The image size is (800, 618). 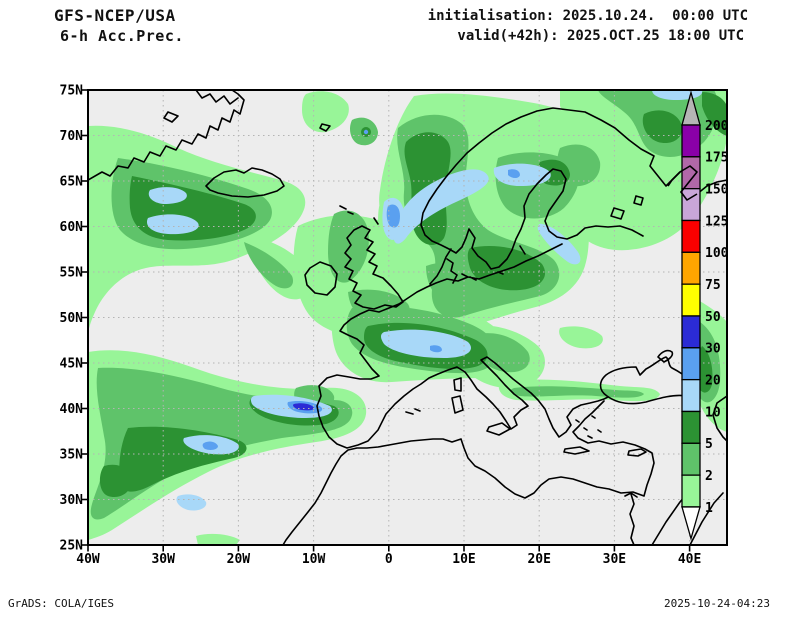 What do you see at coordinates (72, 136) in the screenshot?
I see `lat-label: 70N` at bounding box center [72, 136].